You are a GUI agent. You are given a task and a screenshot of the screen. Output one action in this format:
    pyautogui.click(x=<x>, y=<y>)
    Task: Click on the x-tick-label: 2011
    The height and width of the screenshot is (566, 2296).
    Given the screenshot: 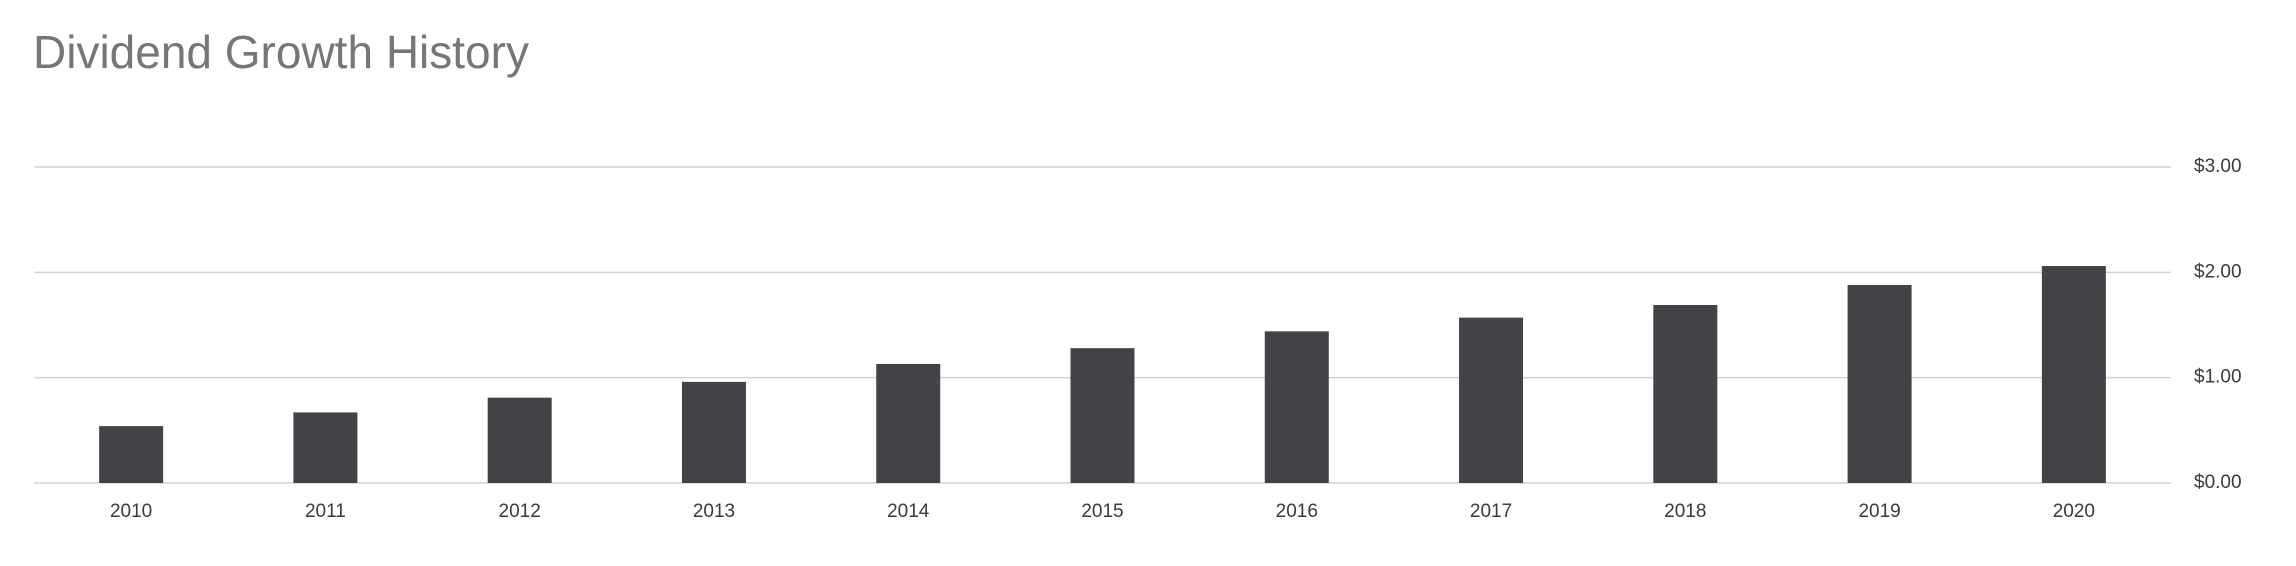 What is the action you would take?
    pyautogui.click(x=325, y=511)
    